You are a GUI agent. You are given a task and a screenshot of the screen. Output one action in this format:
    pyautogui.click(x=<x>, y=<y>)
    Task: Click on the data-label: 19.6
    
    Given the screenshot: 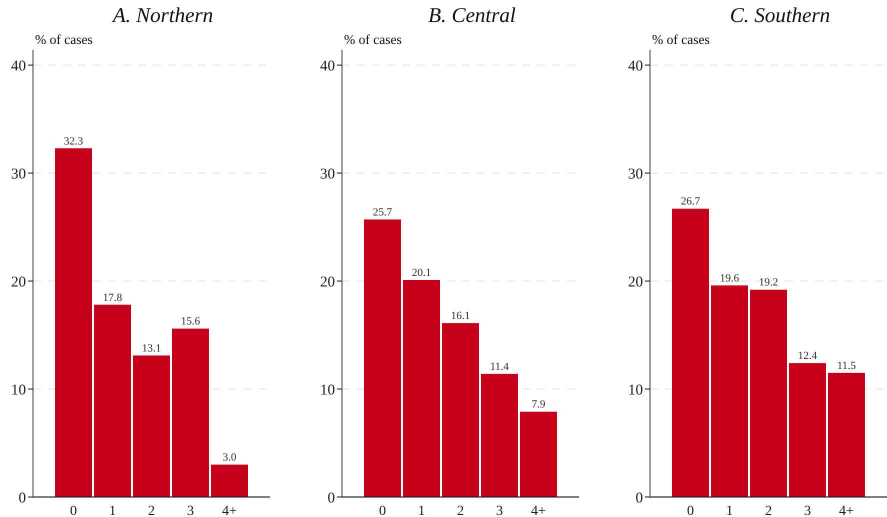 What is the action you would take?
    pyautogui.click(x=730, y=278)
    